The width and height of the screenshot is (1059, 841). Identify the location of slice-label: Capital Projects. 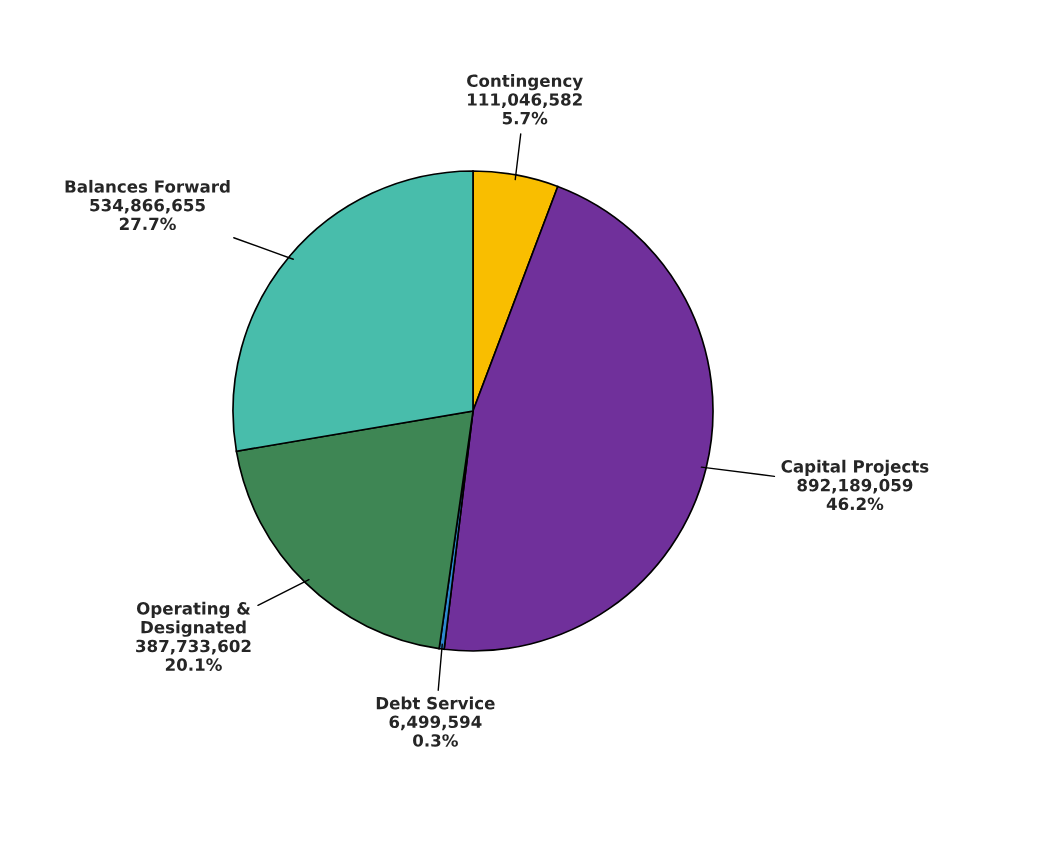
(855, 468).